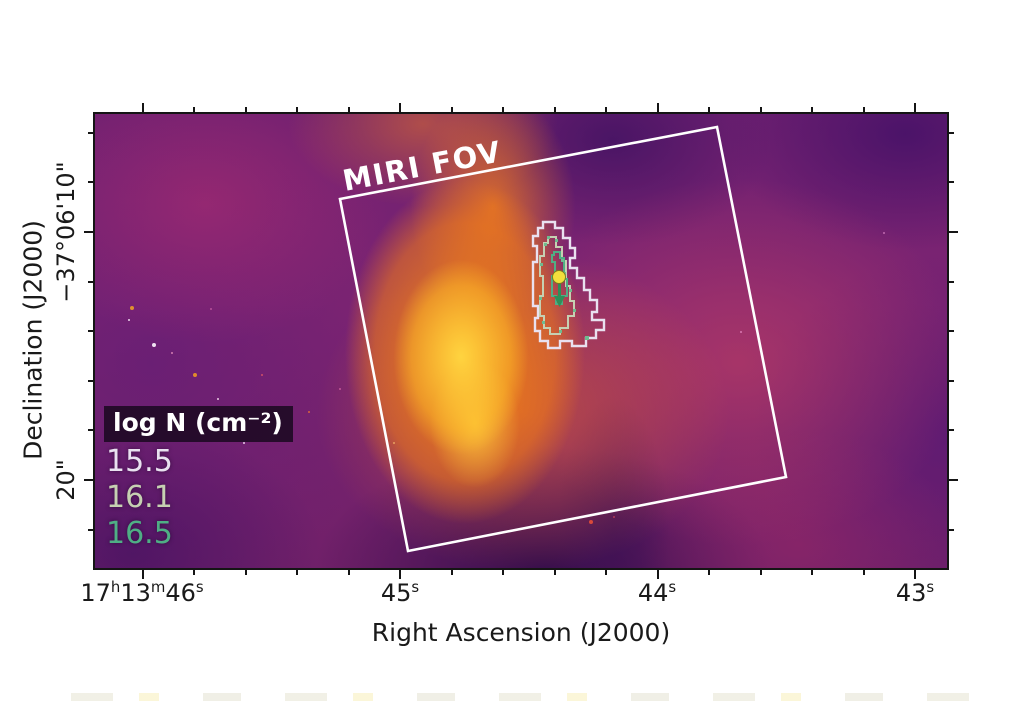 The image size is (1024, 702). What do you see at coordinates (521, 632) in the screenshot?
I see `x-axis-title: Right Ascension (J2000)` at bounding box center [521, 632].